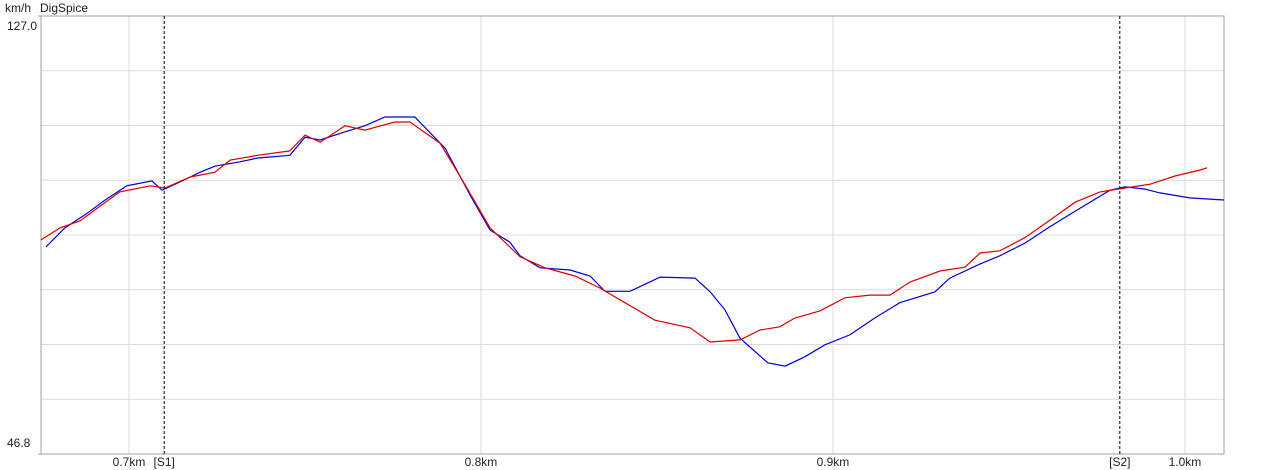  Describe the element at coordinates (129, 462) in the screenshot. I see `x-tick-label: 0.7km` at that location.